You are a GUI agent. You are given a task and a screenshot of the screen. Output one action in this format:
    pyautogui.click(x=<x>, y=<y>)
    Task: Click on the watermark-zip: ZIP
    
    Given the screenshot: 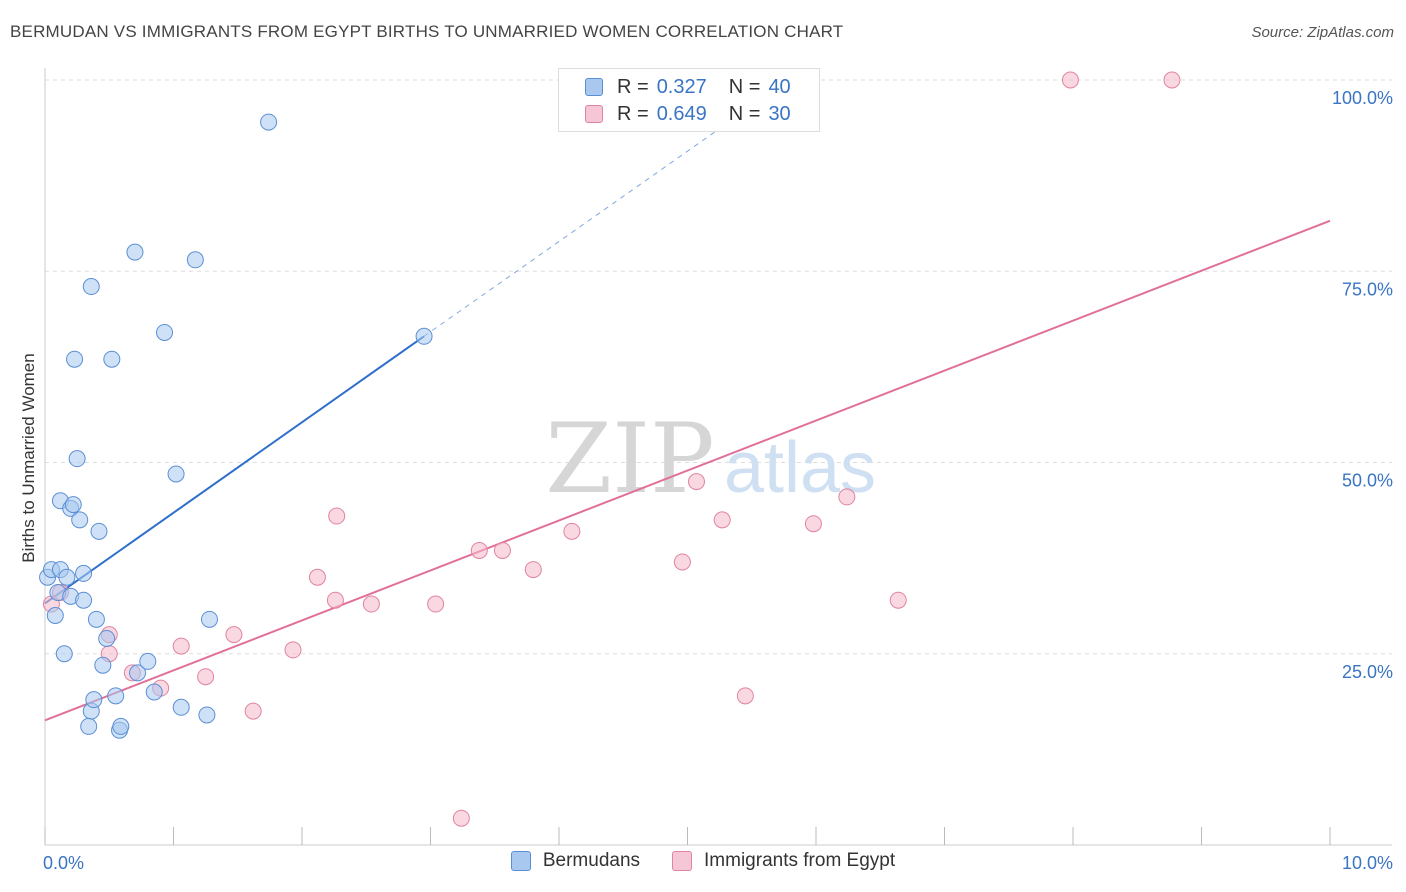 What is the action you would take?
    pyautogui.click(x=629, y=459)
    